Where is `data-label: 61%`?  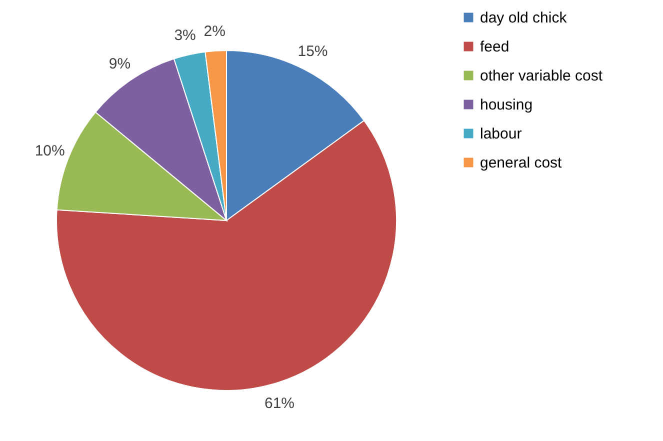
data-label: 61% is located at coordinates (279, 403).